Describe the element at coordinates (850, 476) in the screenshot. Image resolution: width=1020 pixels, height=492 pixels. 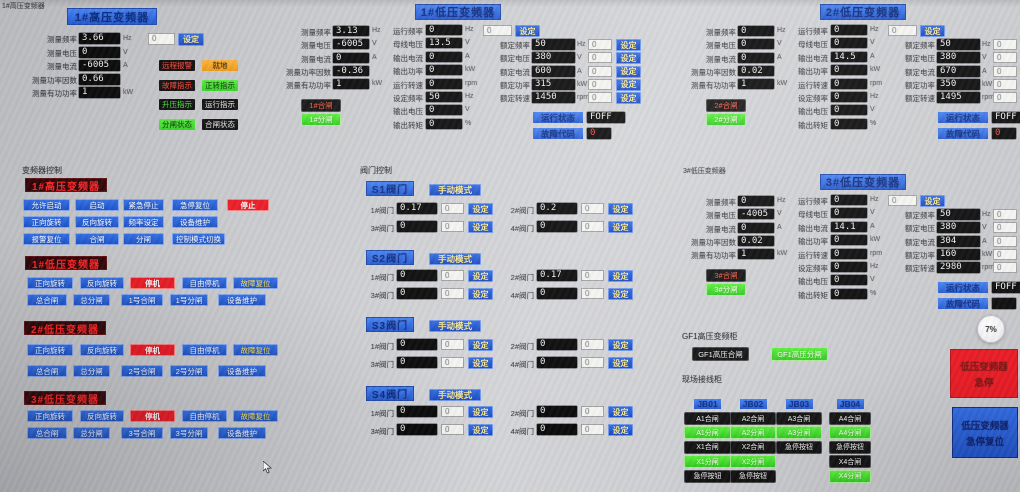
I see `junction-button: X4分闸` at that location.